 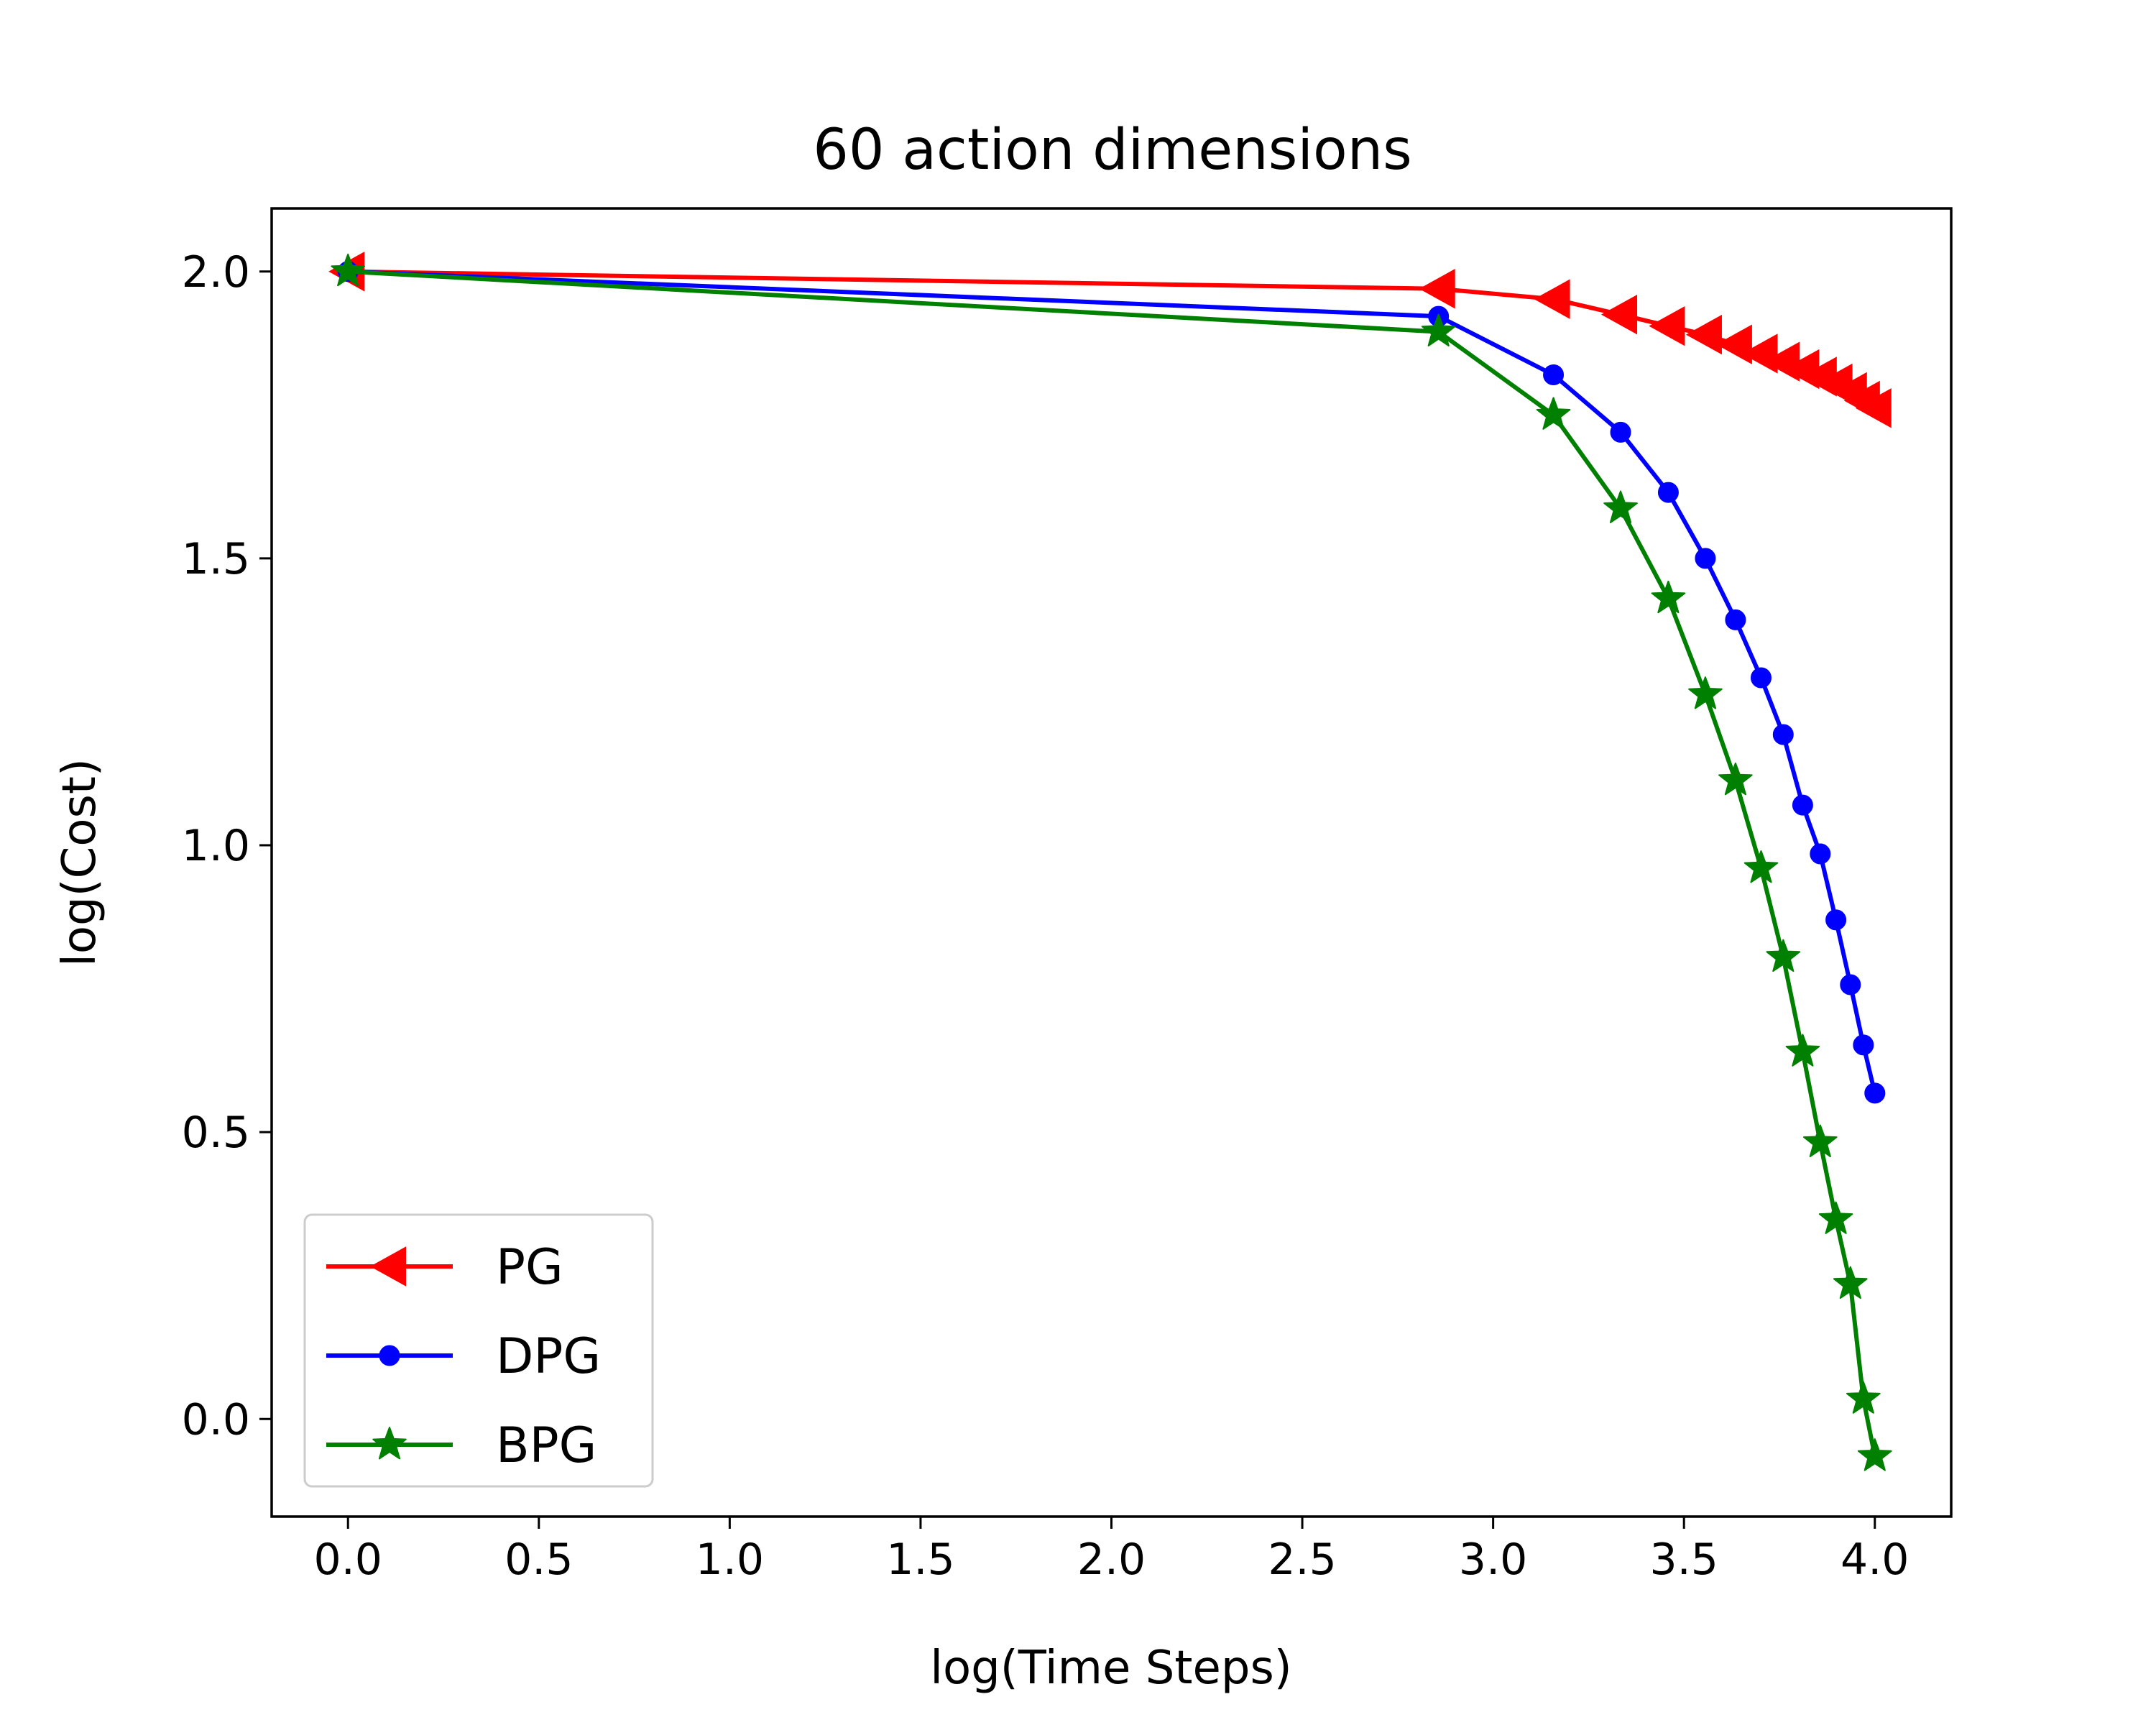 I want to click on x-tick-label: 1.0, so click(x=730, y=1560).